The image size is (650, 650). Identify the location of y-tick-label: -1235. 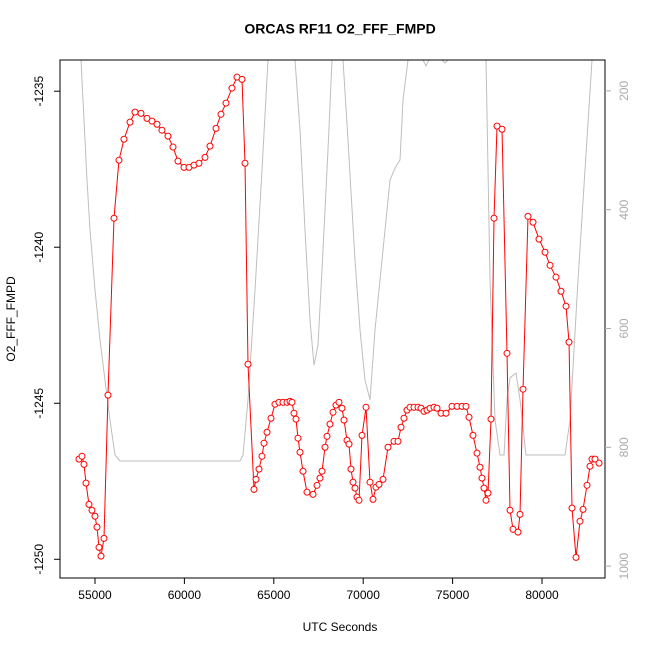
(39, 91).